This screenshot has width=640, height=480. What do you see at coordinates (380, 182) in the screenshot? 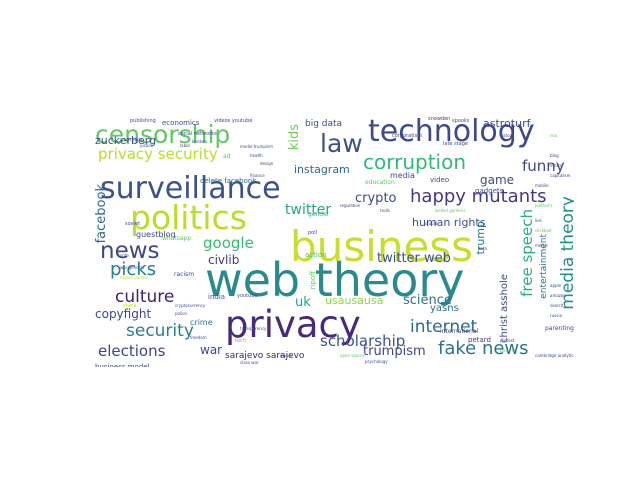
I see `cloud-word: education` at bounding box center [380, 182].